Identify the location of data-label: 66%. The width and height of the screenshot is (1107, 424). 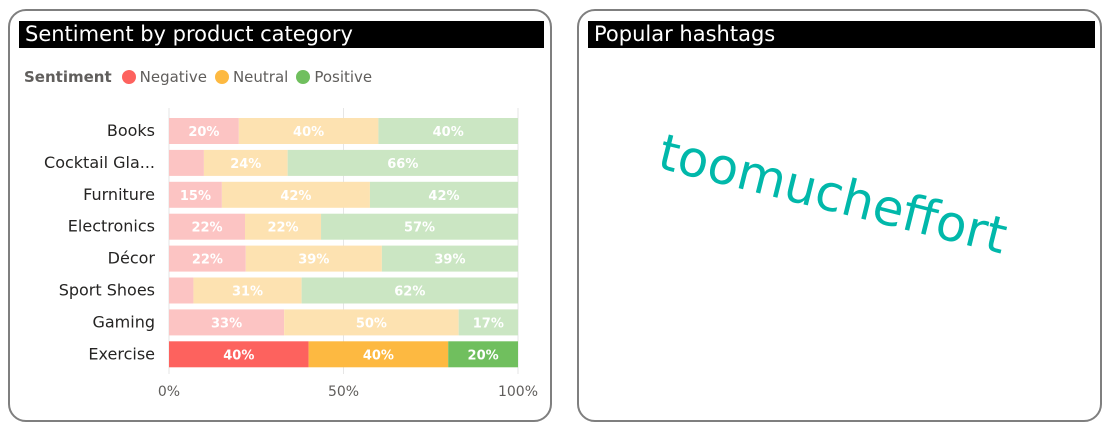
(402, 164).